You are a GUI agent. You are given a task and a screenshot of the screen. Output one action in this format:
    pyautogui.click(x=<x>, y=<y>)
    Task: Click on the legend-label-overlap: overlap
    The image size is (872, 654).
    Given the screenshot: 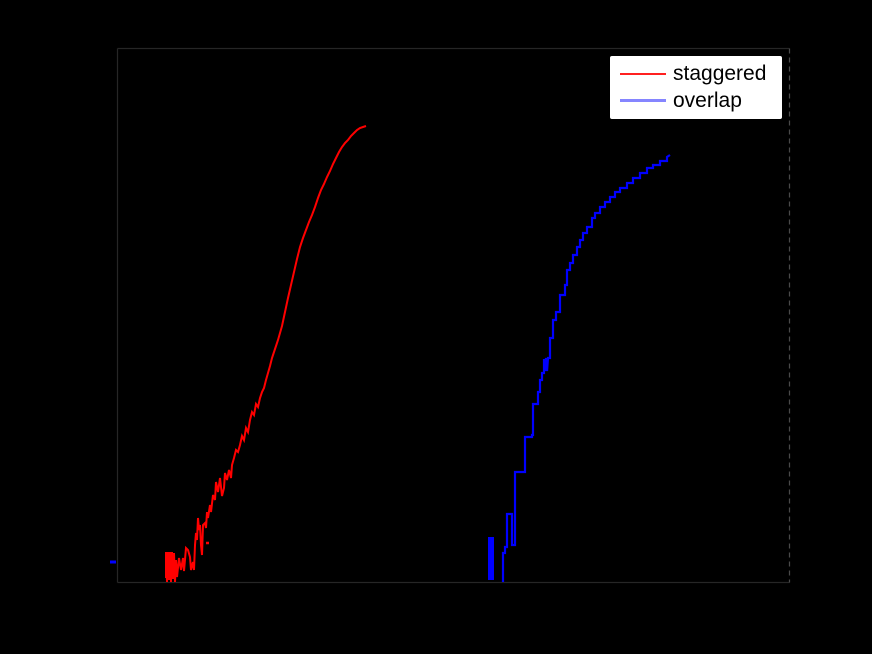 What is the action you would take?
    pyautogui.click(x=707, y=100)
    